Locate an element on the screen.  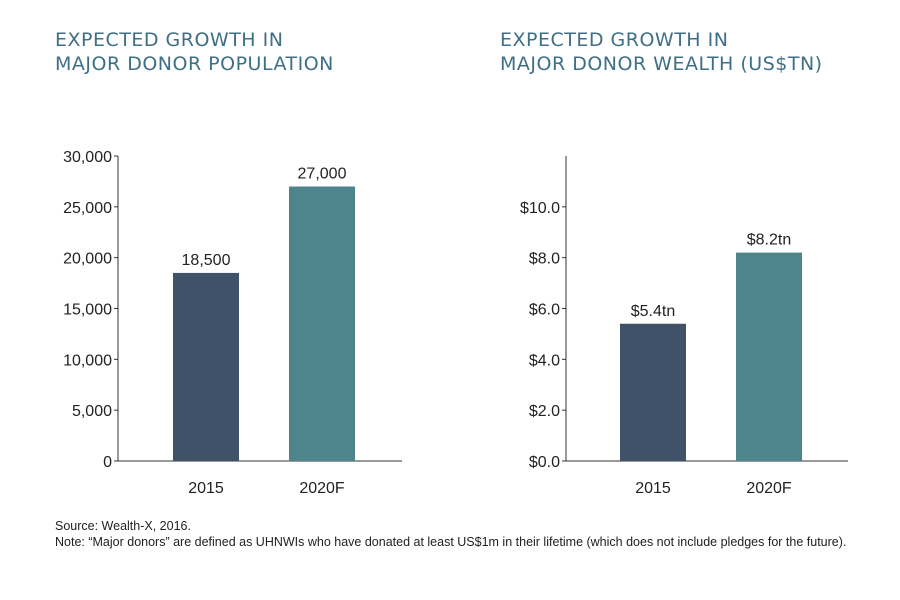
y-tick-label: $6.0 is located at coordinates (544, 310).